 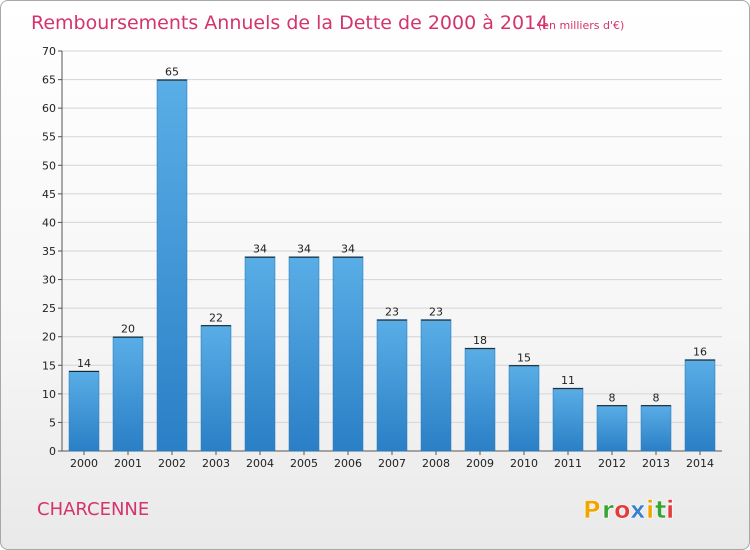 I want to click on x-tick-label-2002: 2002, so click(x=172, y=463).